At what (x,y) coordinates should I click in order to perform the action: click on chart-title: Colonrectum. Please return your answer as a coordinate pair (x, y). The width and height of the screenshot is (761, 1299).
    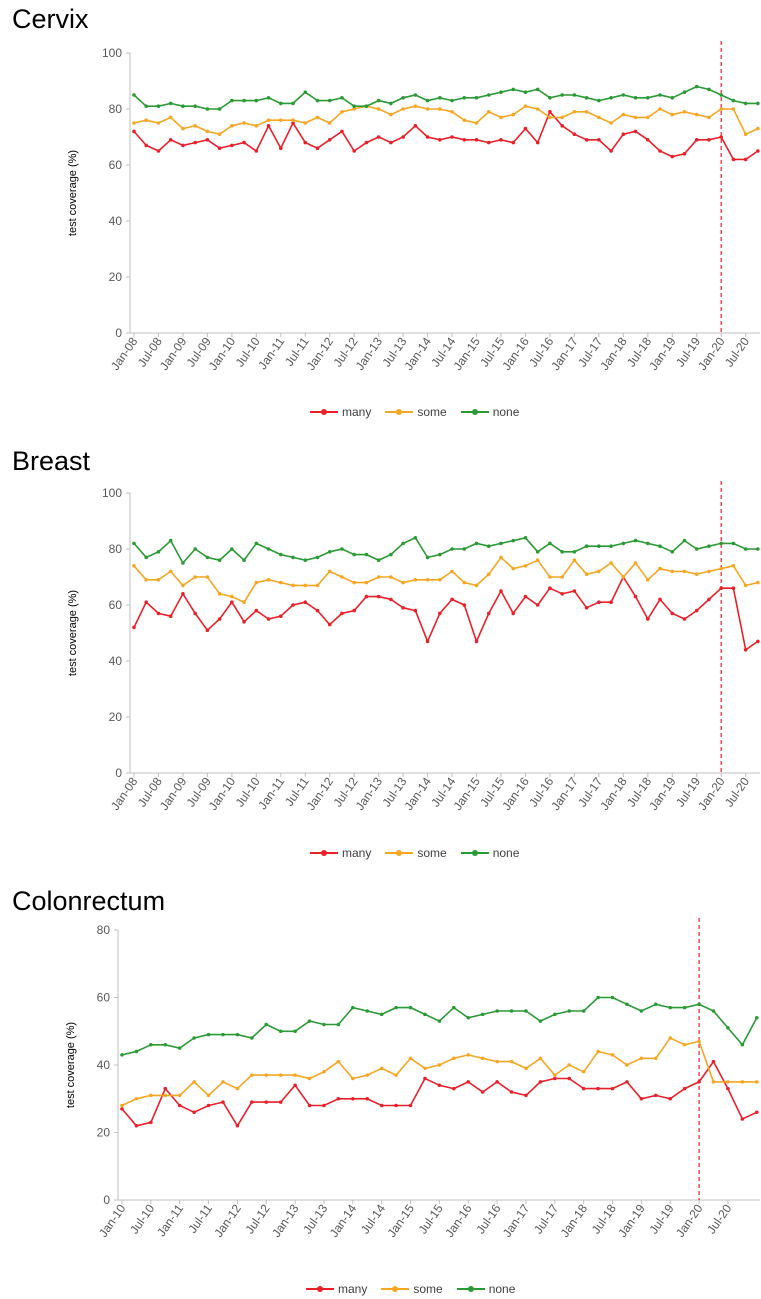
    Looking at the image, I should click on (89, 901).